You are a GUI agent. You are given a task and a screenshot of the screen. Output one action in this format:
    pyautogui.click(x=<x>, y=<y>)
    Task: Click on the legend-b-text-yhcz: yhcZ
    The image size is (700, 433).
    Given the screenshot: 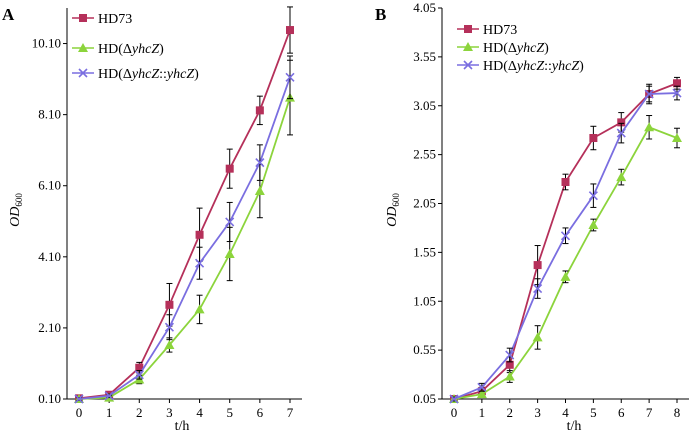 What is the action you would take?
    pyautogui.click(x=529, y=48)
    